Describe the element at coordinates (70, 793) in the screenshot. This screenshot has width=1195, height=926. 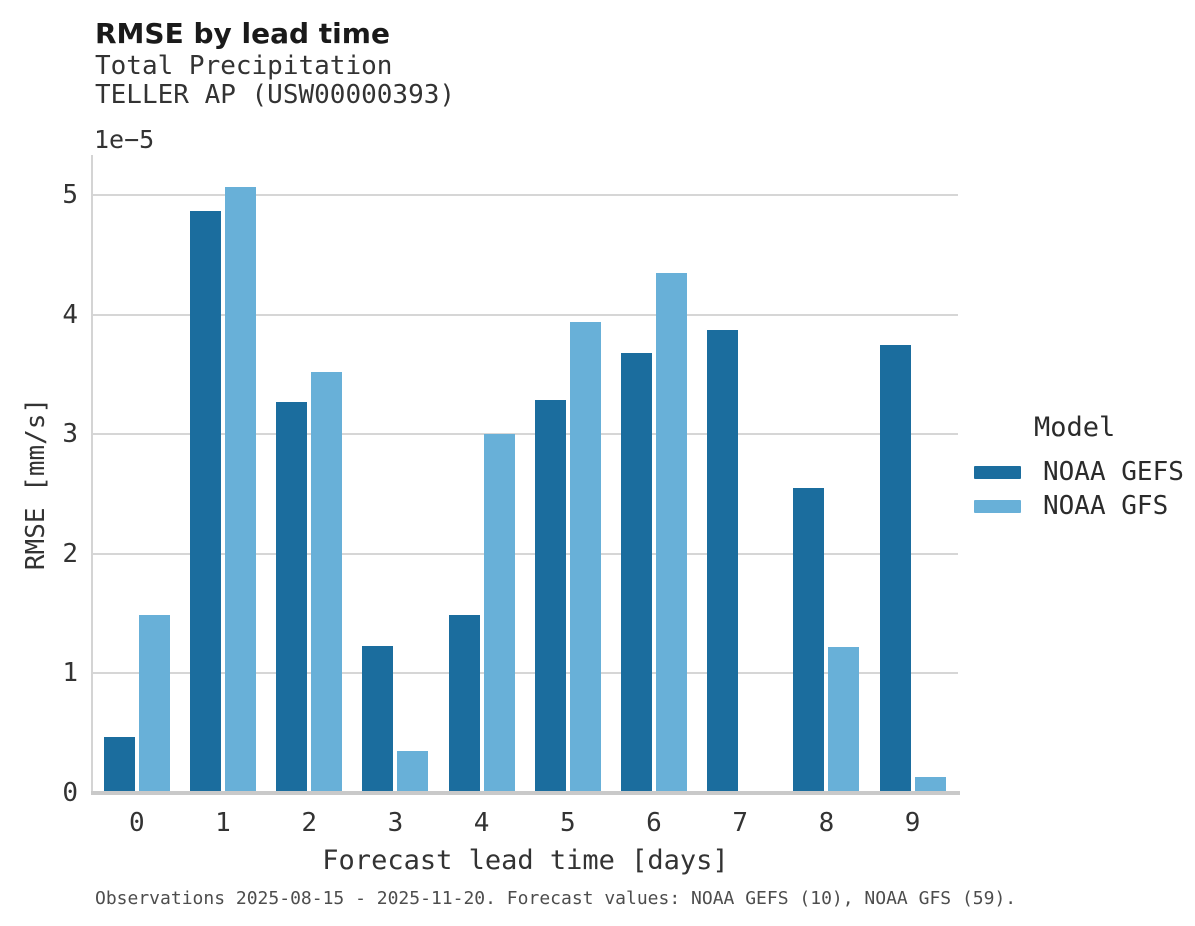
I see `y-tick-label-0: 0` at that location.